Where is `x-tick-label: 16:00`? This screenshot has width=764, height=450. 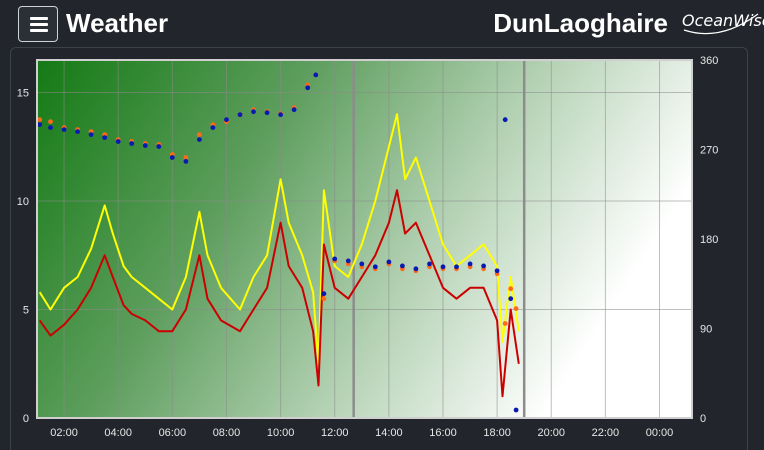
x-tick-label: 16:00 is located at coordinates (443, 433).